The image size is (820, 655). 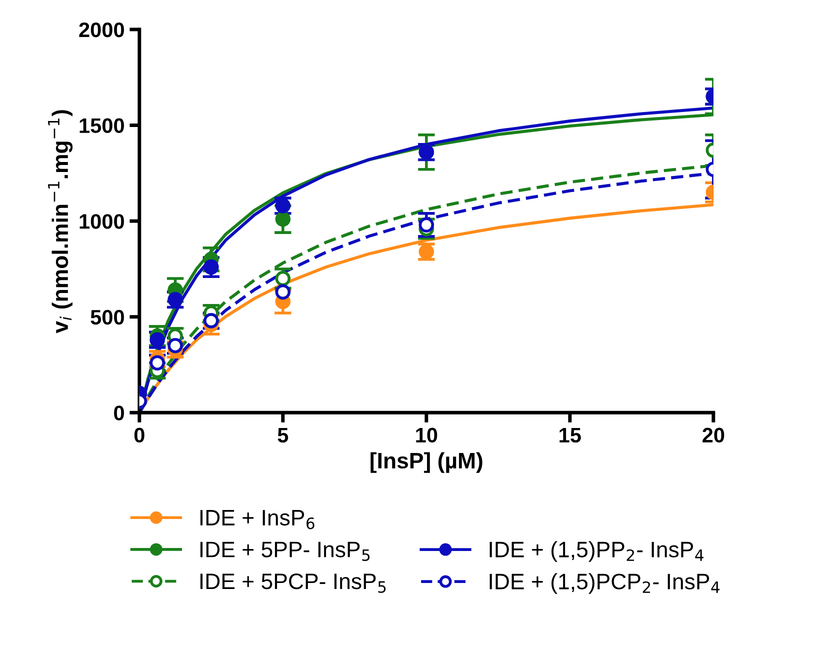 What do you see at coordinates (119, 413) in the screenshot?
I see `y-tick-label: 0` at bounding box center [119, 413].